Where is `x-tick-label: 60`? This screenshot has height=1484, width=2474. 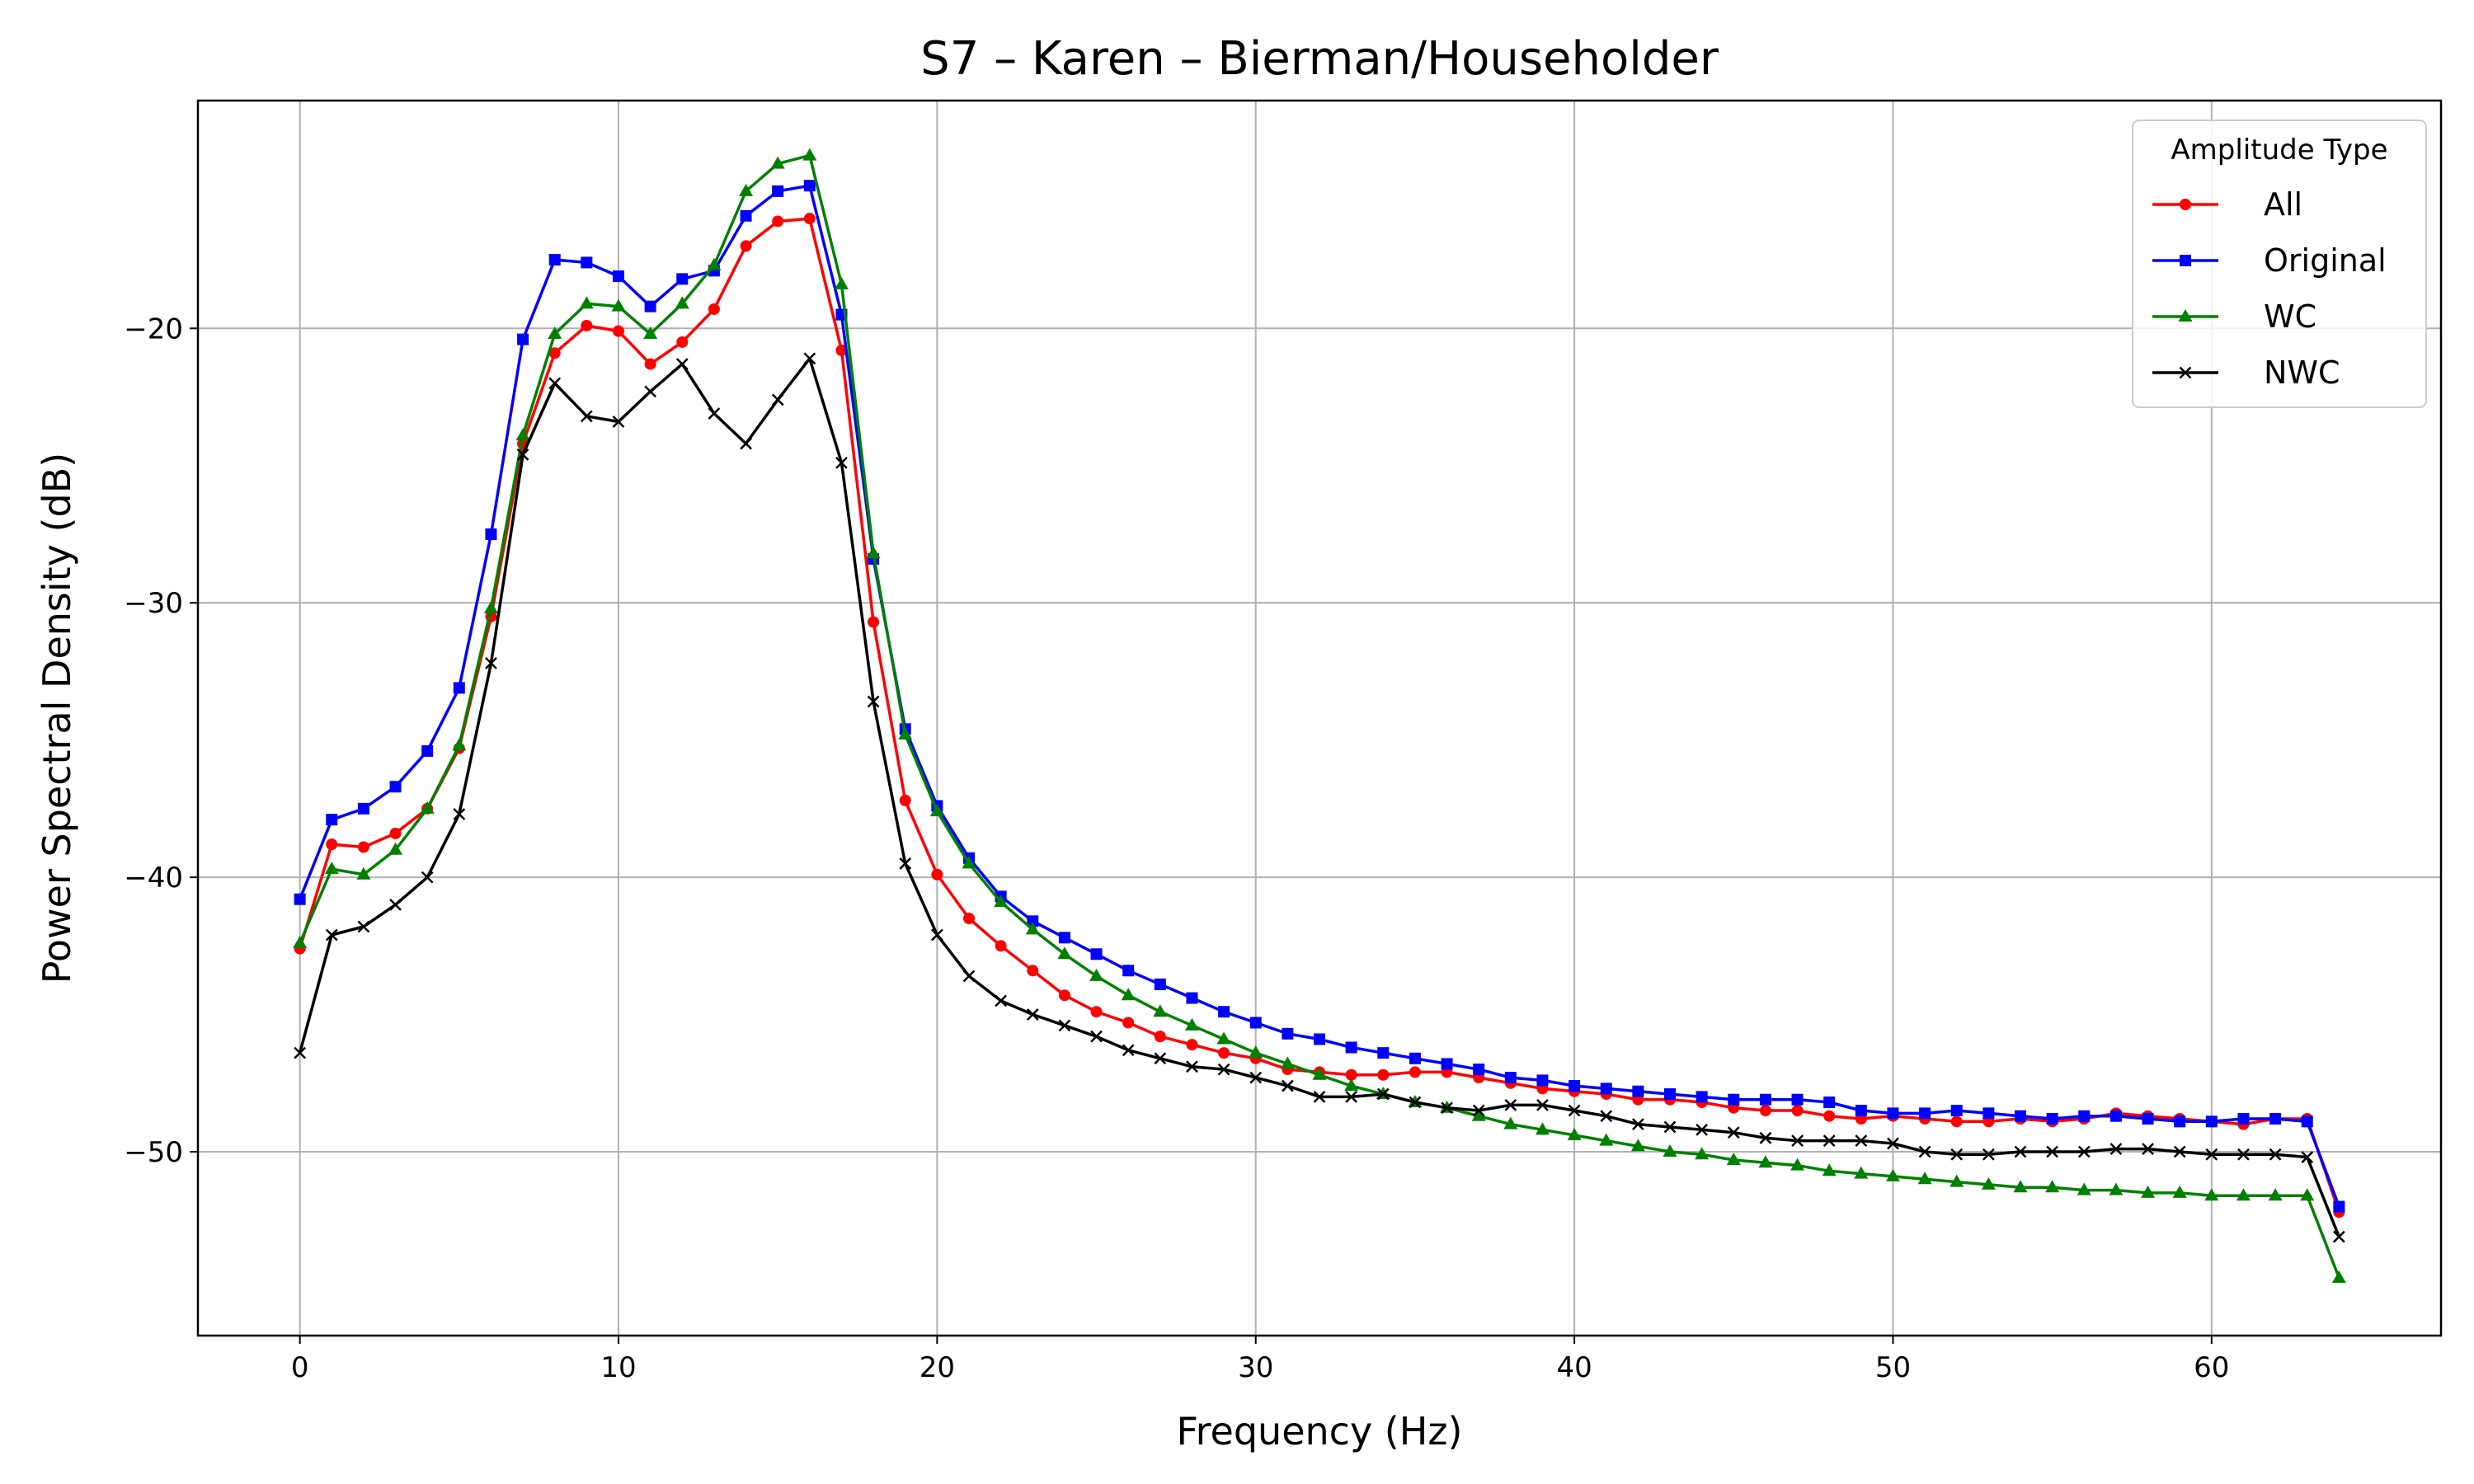 x-tick-label: 60 is located at coordinates (2211, 1367).